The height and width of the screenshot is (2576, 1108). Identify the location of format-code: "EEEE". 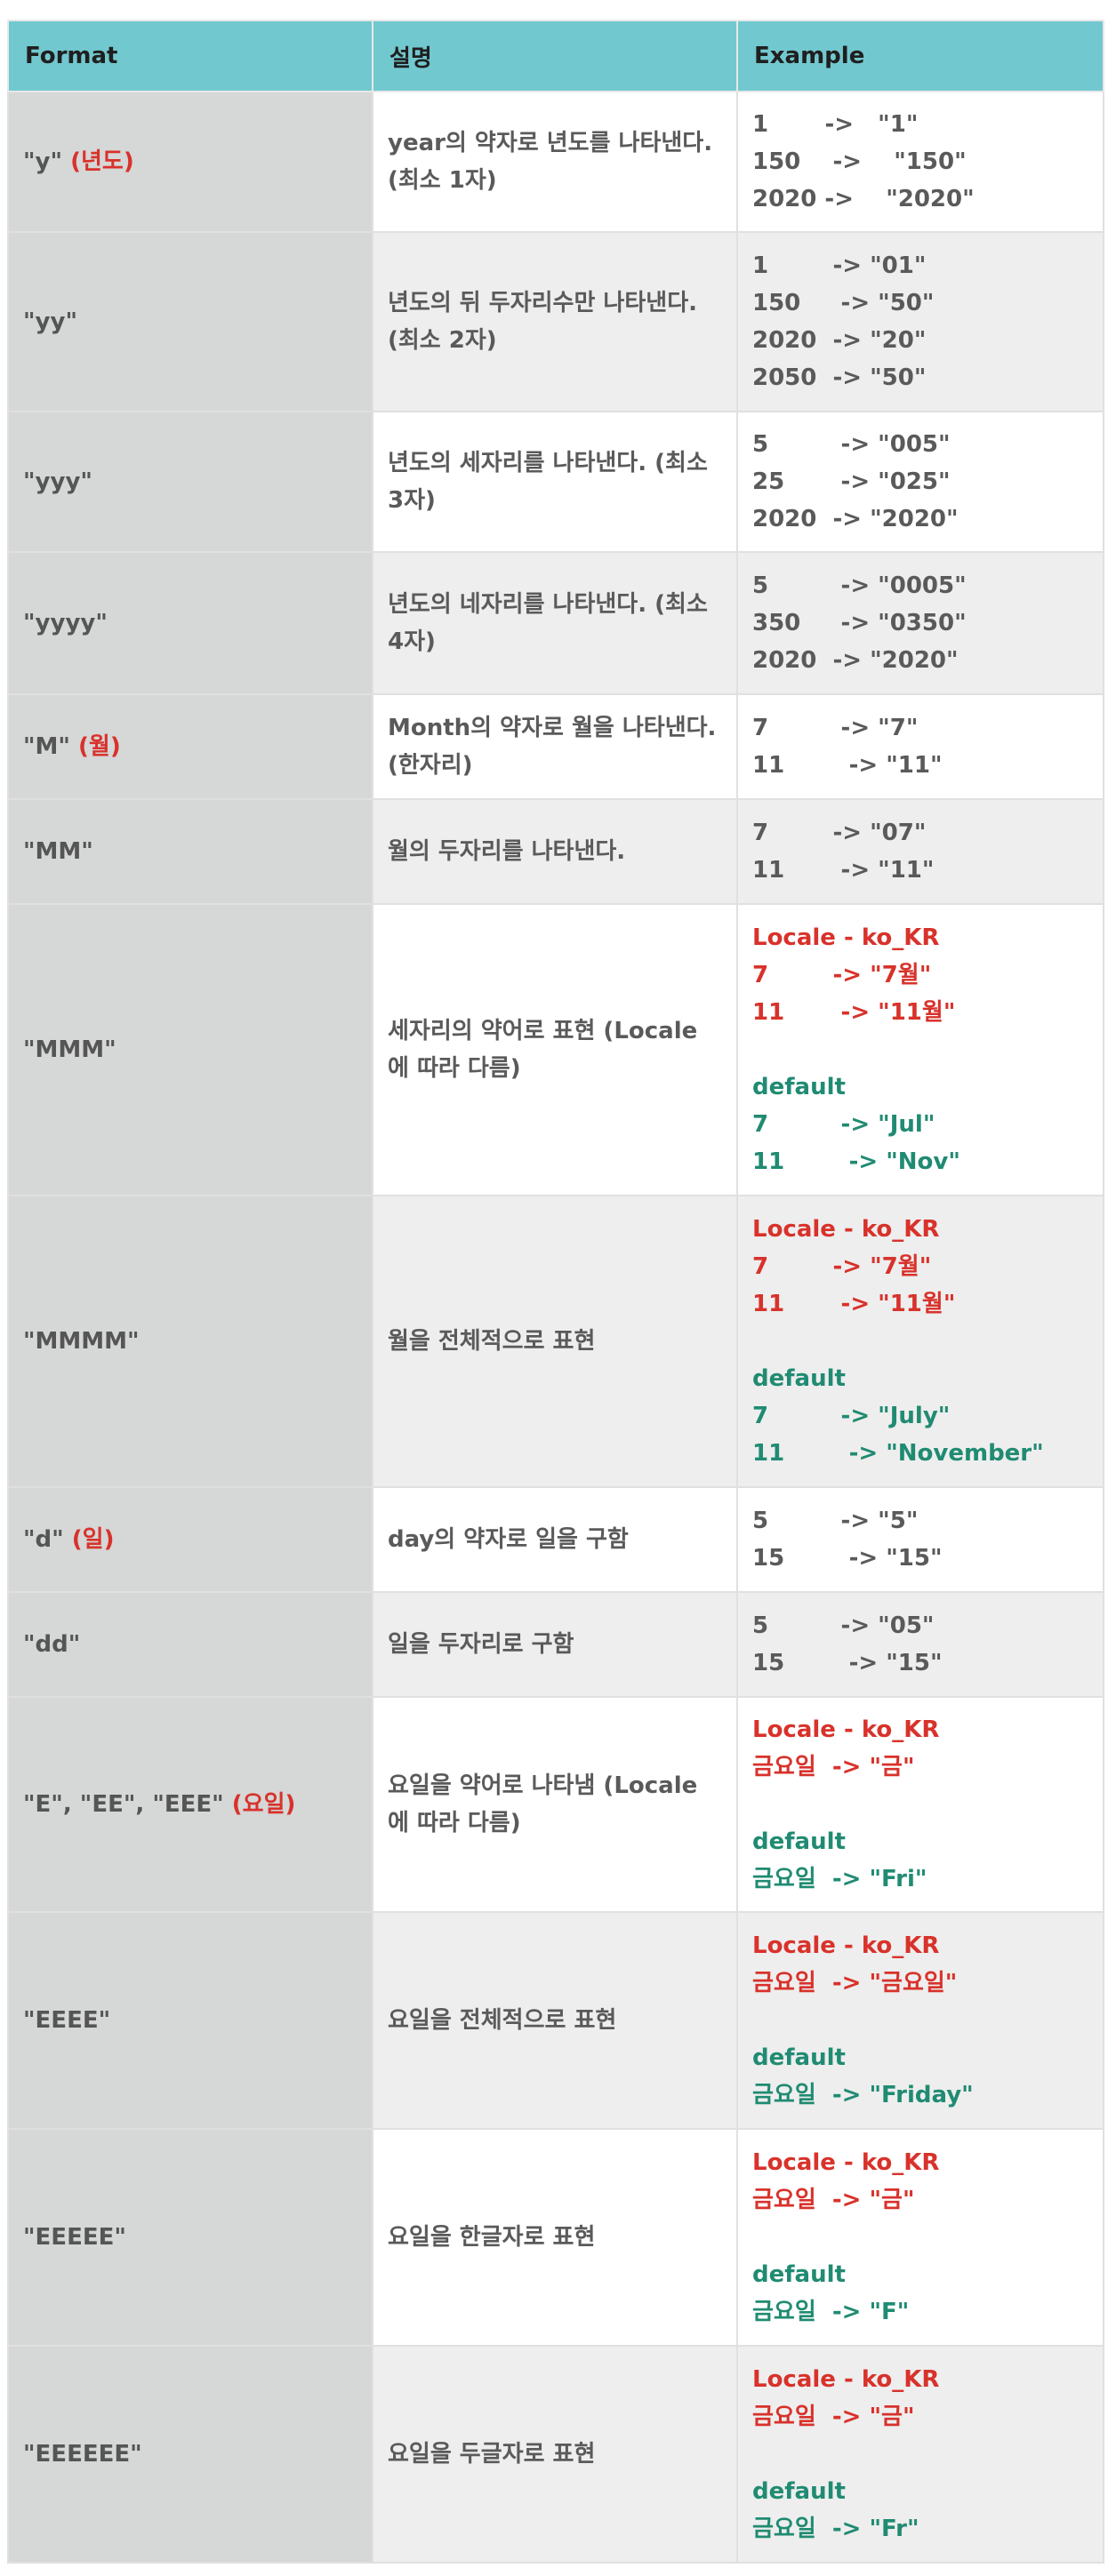
(67, 2020).